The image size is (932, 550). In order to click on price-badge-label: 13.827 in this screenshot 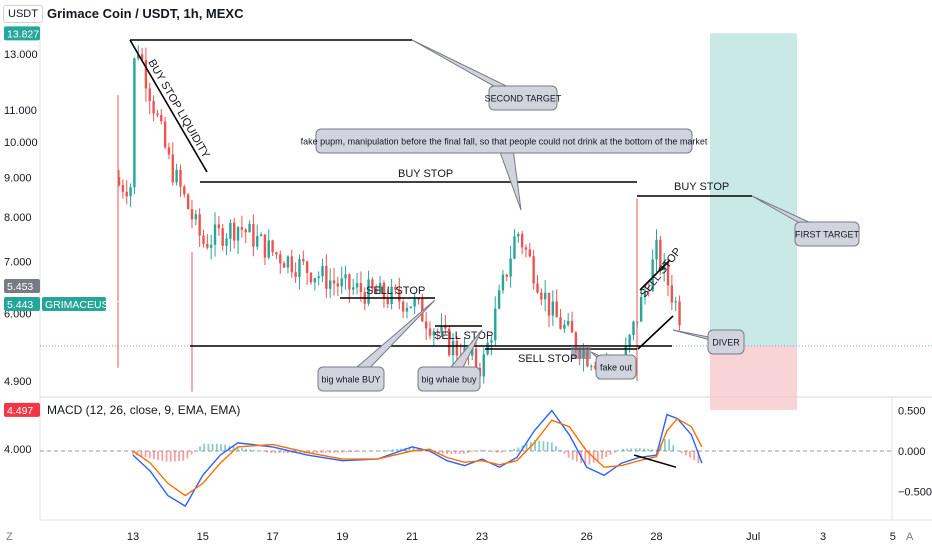, I will do `click(23, 34)`.